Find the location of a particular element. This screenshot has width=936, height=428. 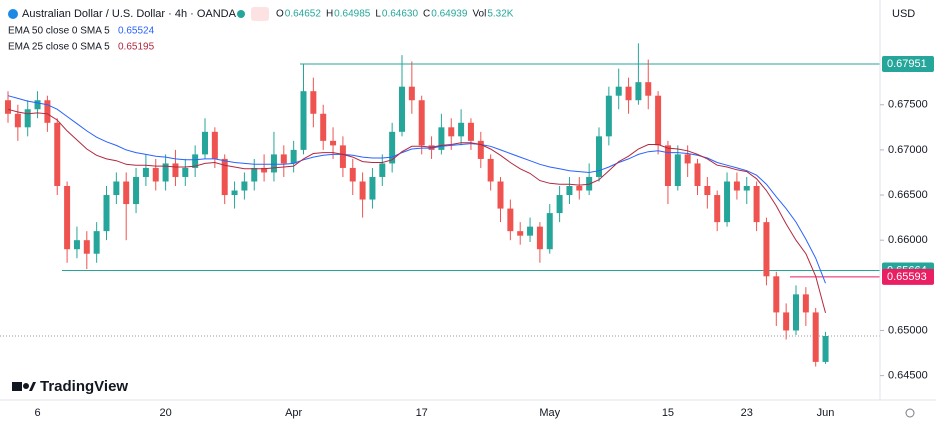

x-tick-label: Apr is located at coordinates (293, 413).